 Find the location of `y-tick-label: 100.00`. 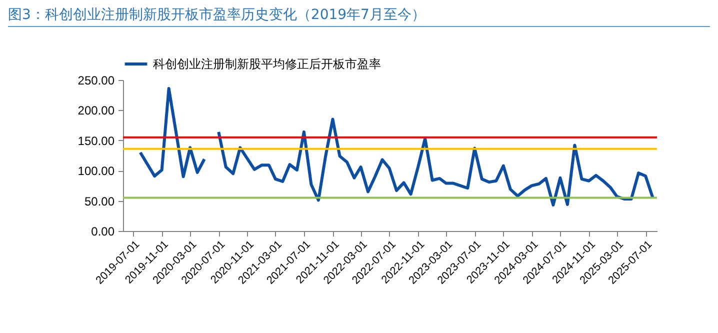

y-tick-label: 100.00 is located at coordinates (96, 171).